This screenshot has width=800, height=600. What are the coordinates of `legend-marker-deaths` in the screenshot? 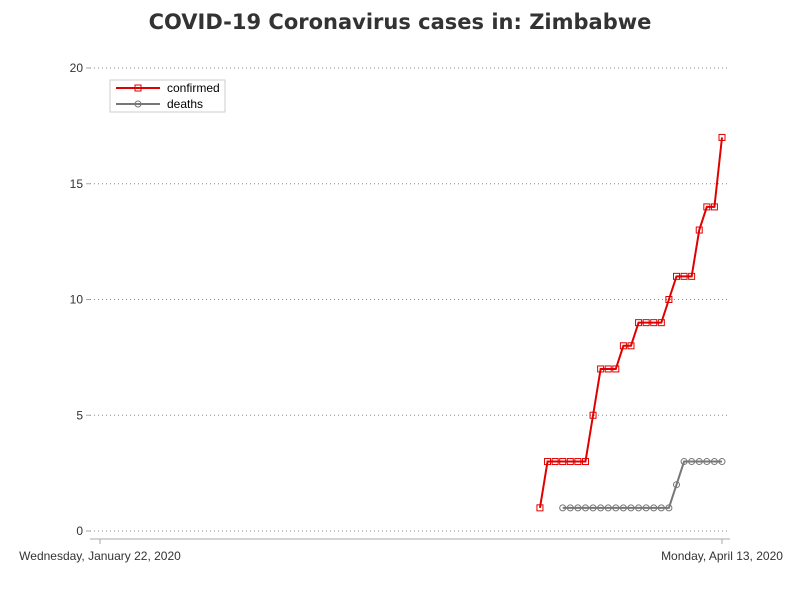 It's located at (138, 104).